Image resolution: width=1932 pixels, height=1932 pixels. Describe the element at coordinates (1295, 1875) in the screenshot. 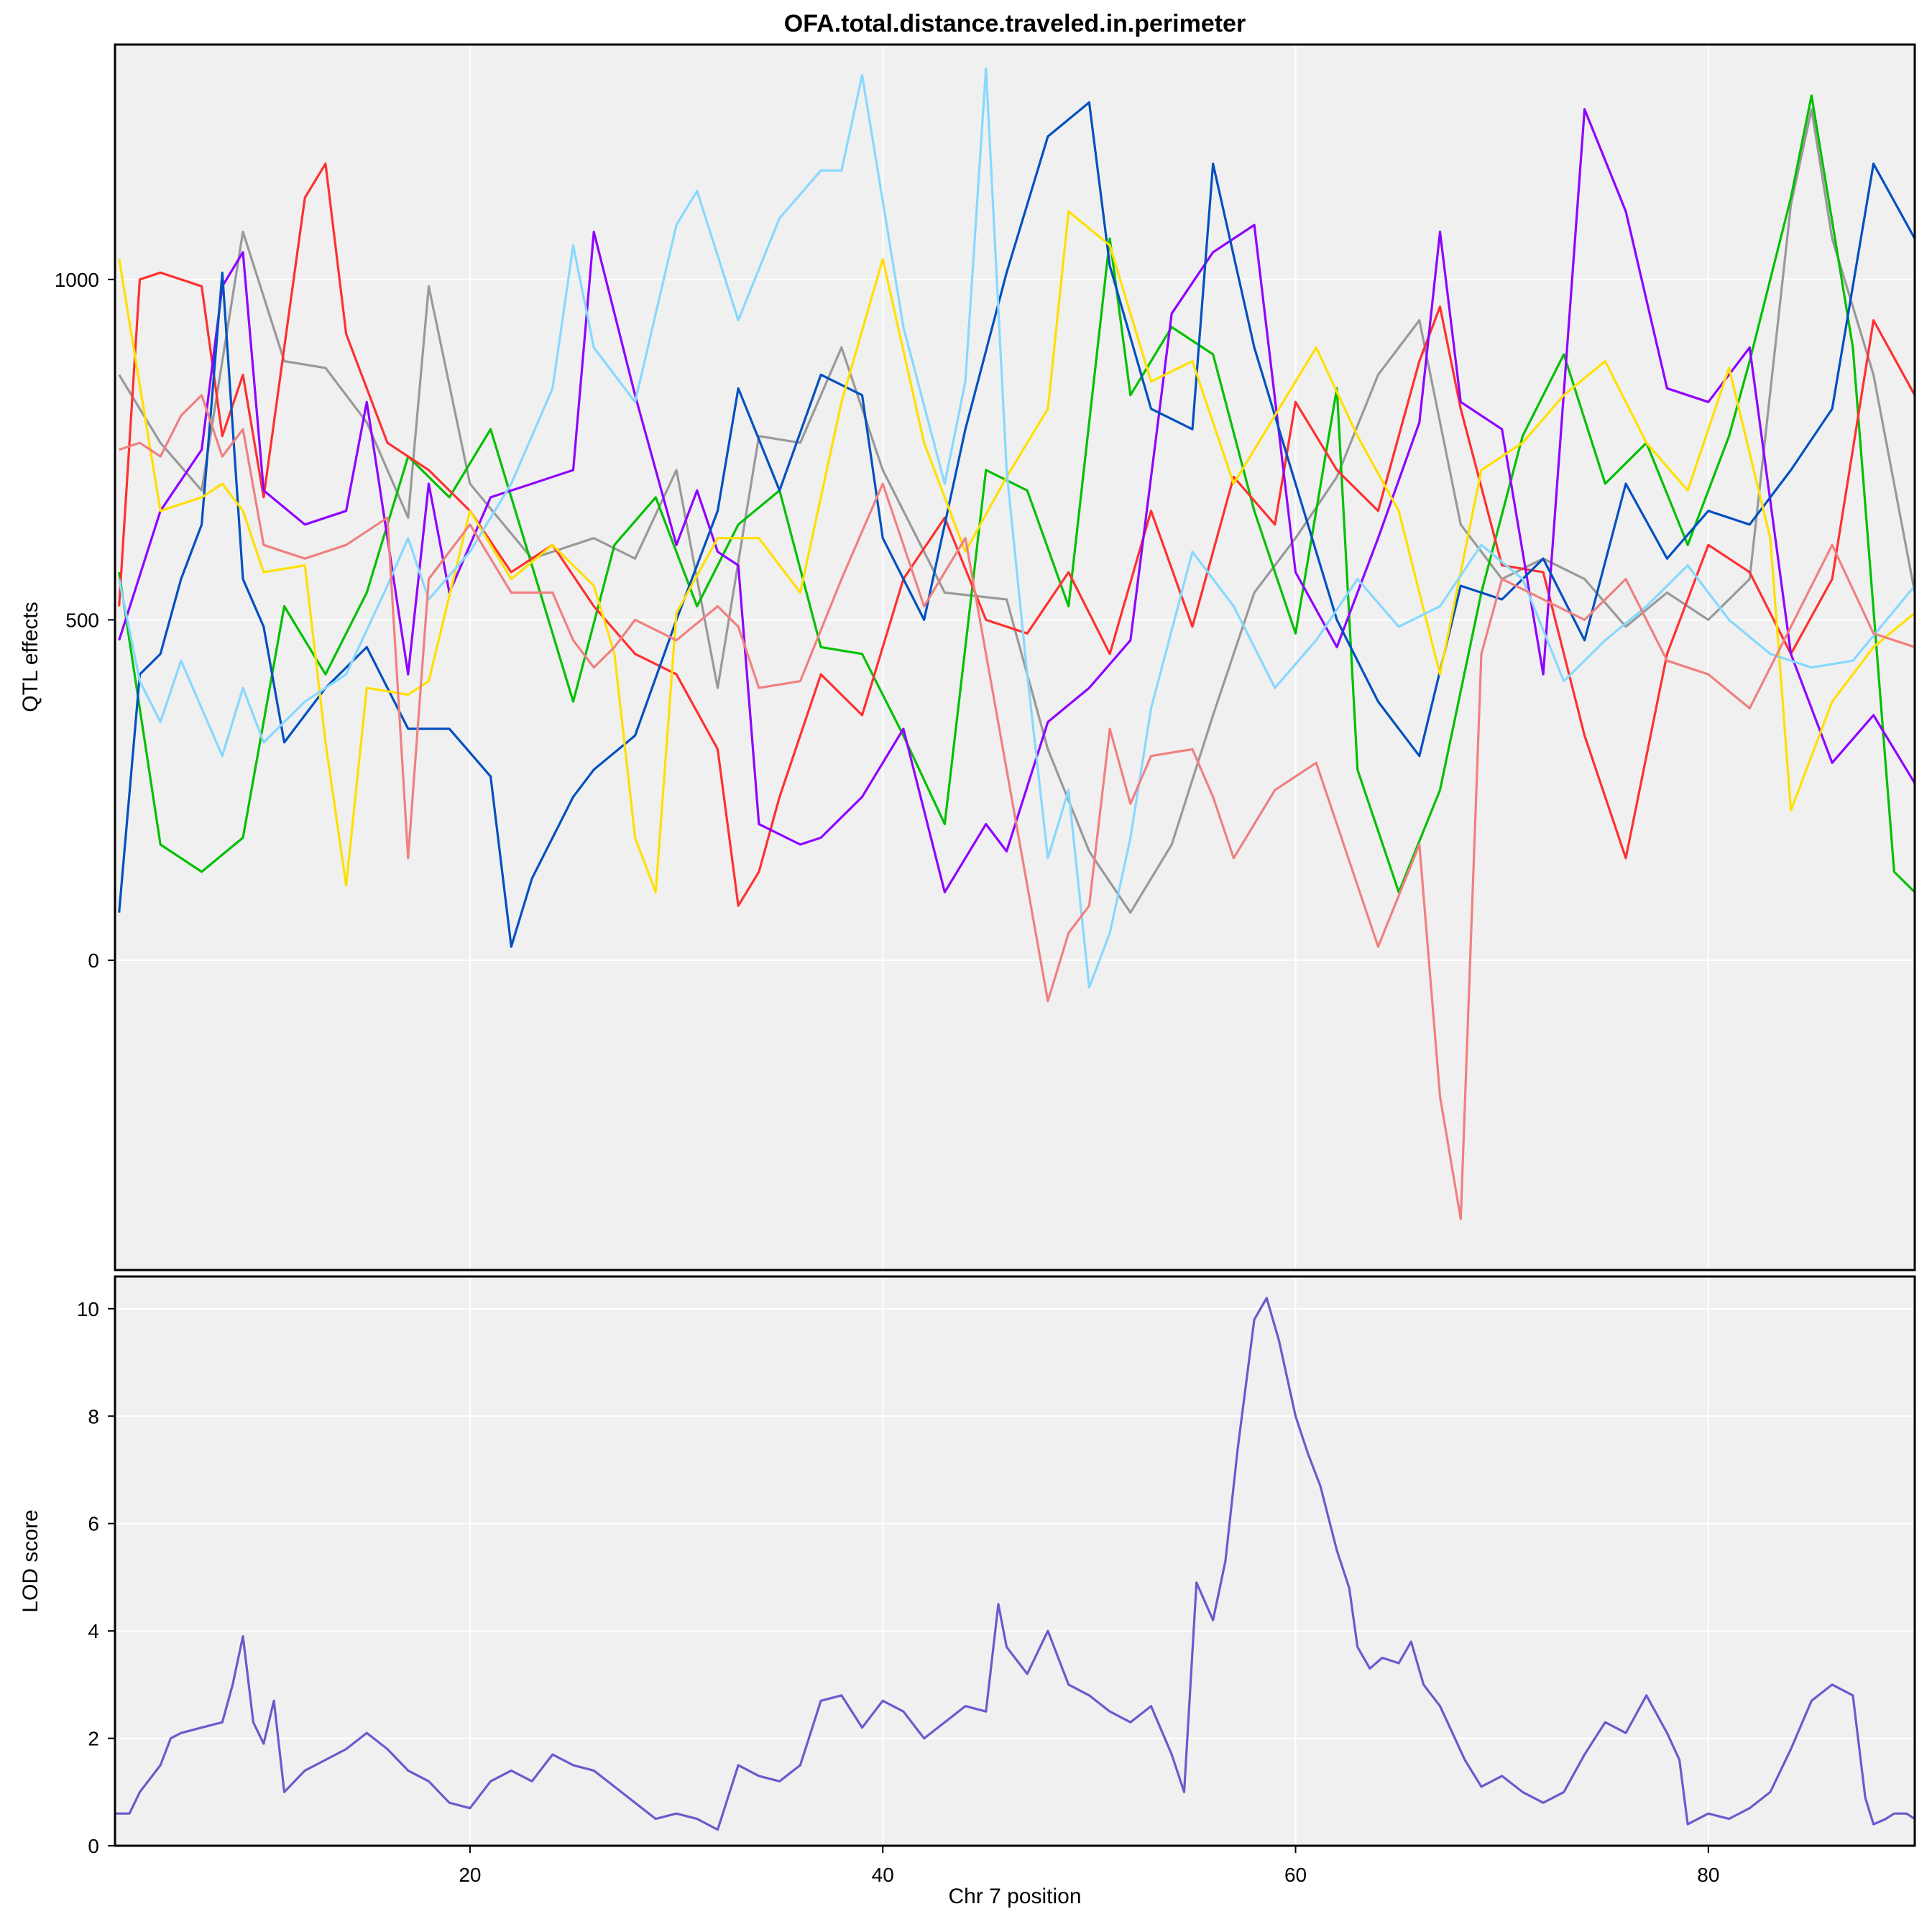

I see `x-tick-label: 60` at that location.